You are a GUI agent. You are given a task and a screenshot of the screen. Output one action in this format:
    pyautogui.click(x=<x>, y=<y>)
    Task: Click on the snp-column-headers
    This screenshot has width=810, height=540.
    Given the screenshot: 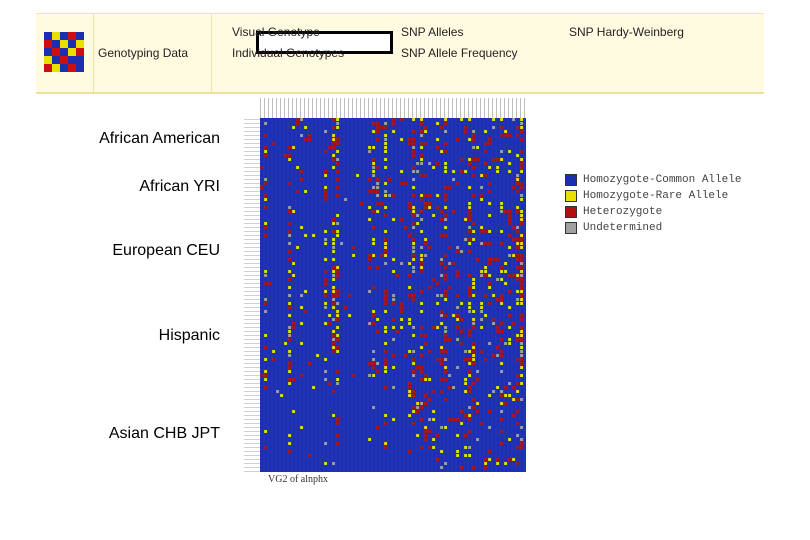 What is the action you would take?
    pyautogui.click(x=393, y=108)
    